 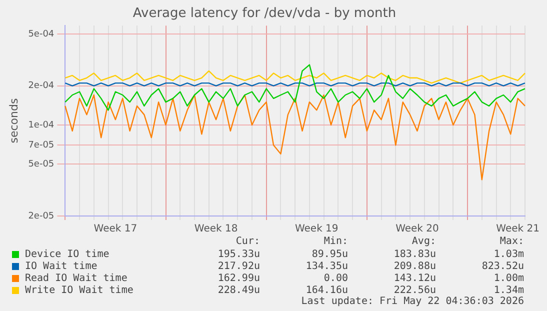 I want to click on text: Avg:, so click(x=423, y=242).